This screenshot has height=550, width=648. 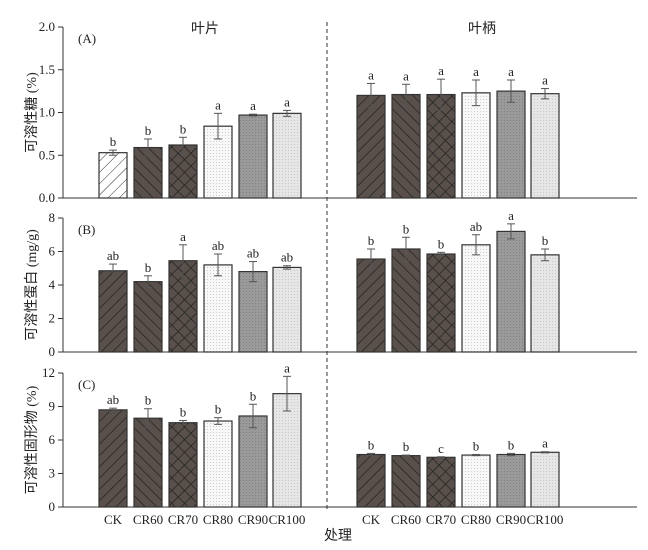 I want to click on panel-label: (A), so click(x=87, y=38).